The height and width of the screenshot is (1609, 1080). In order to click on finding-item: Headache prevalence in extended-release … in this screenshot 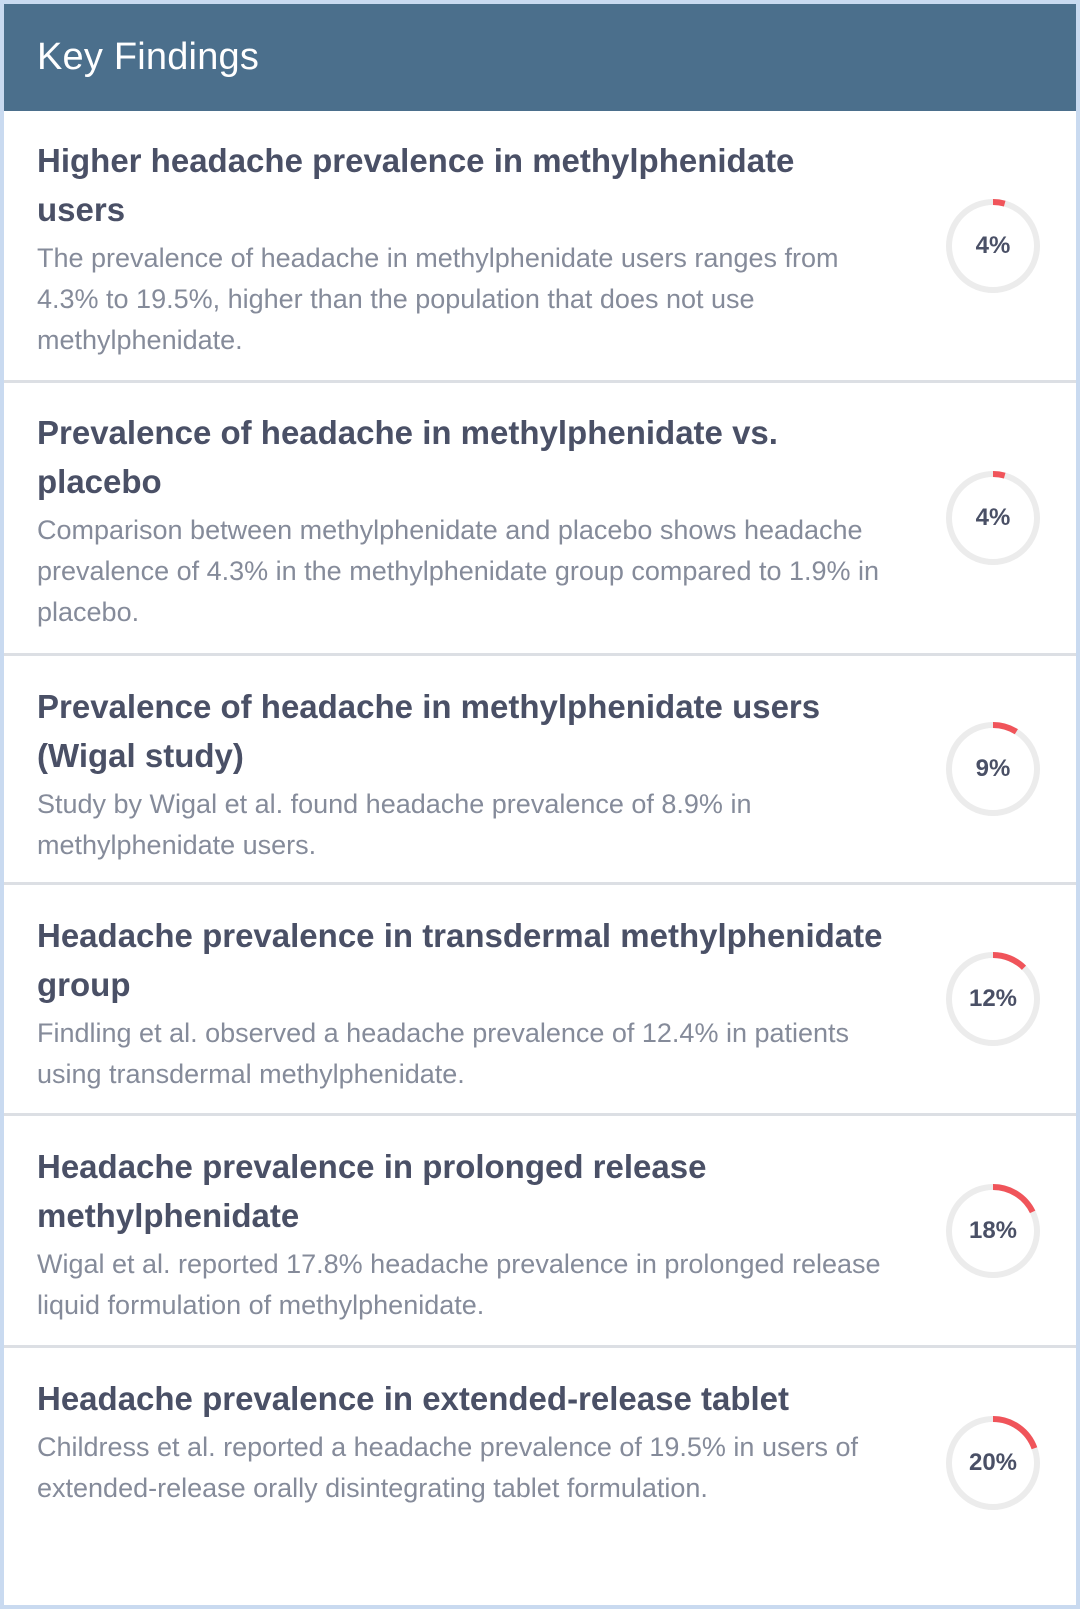, I will do `click(540, 1463)`.